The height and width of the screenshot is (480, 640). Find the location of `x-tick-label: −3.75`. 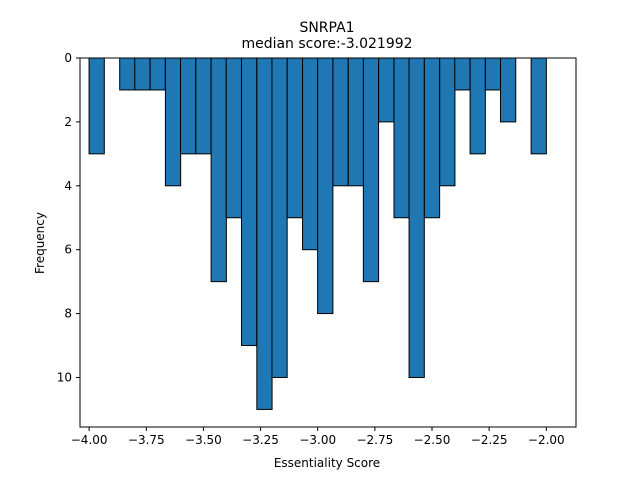

x-tick-label: −3.75 is located at coordinates (146, 440).